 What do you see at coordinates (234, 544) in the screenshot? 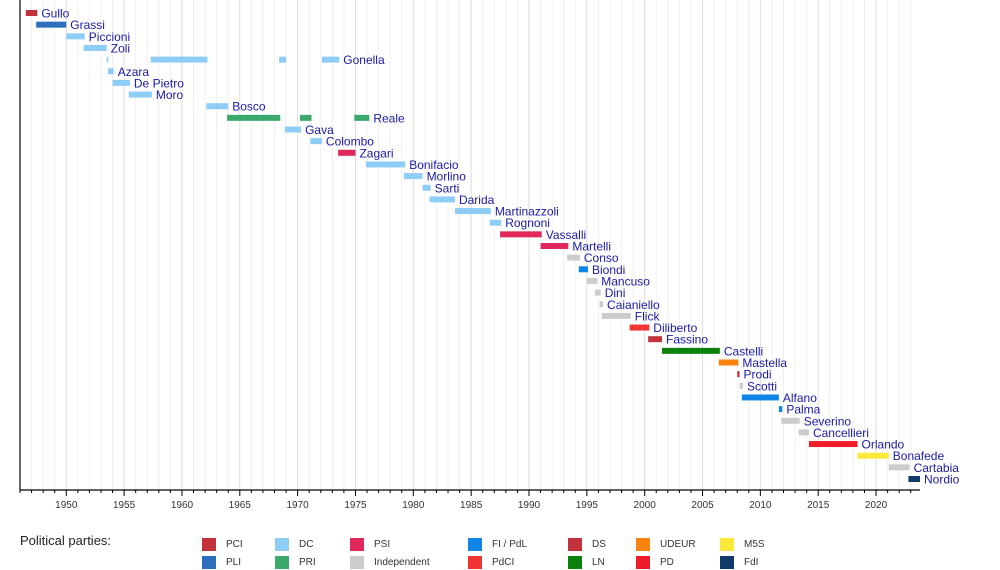
I see `legend-label: PCI` at bounding box center [234, 544].